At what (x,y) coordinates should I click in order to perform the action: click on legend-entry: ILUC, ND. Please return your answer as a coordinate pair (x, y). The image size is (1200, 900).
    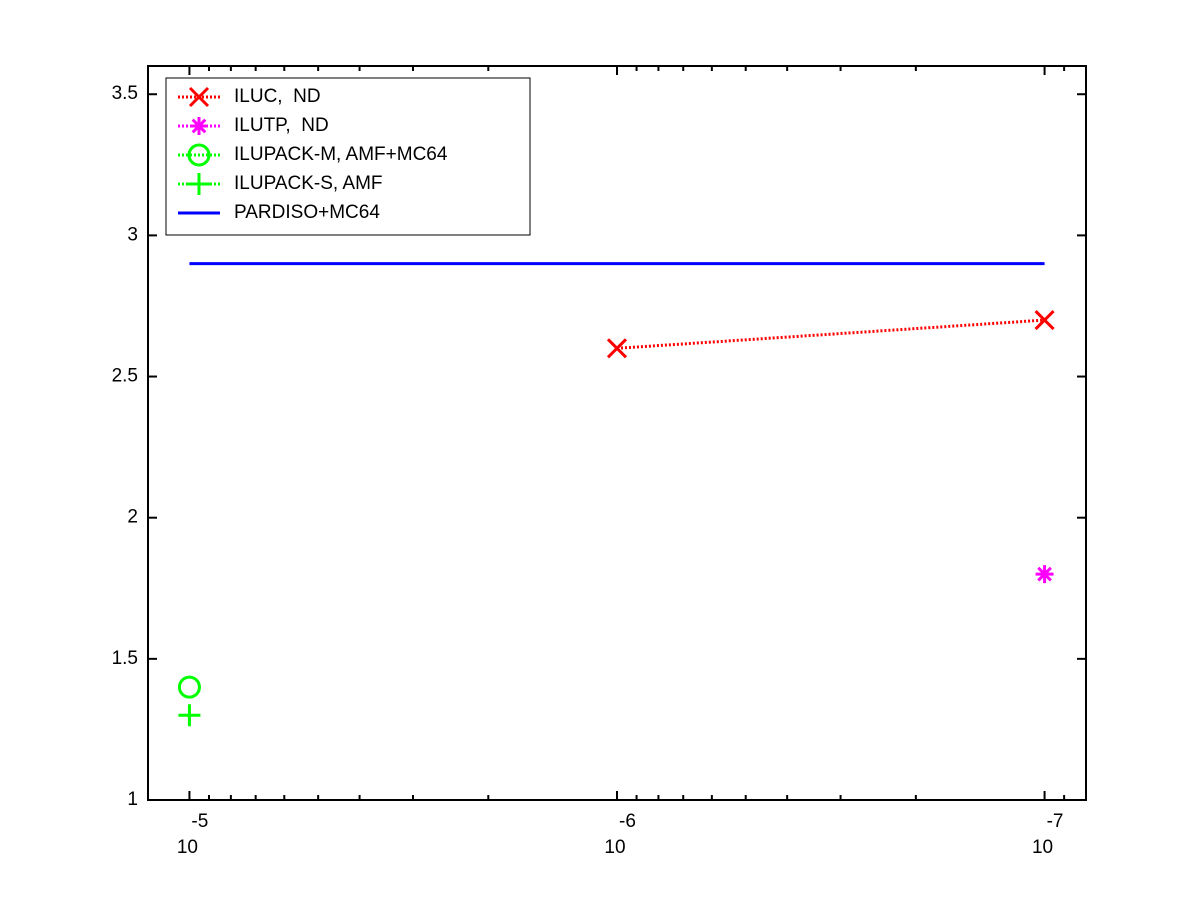
    Looking at the image, I should click on (249, 97).